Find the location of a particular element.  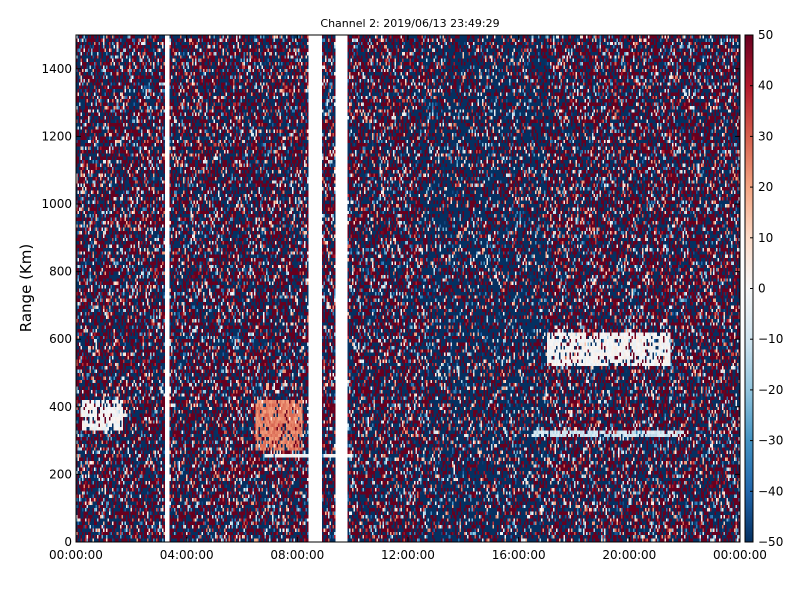

colorbar-tick-label: 50 is located at coordinates (765, 35).